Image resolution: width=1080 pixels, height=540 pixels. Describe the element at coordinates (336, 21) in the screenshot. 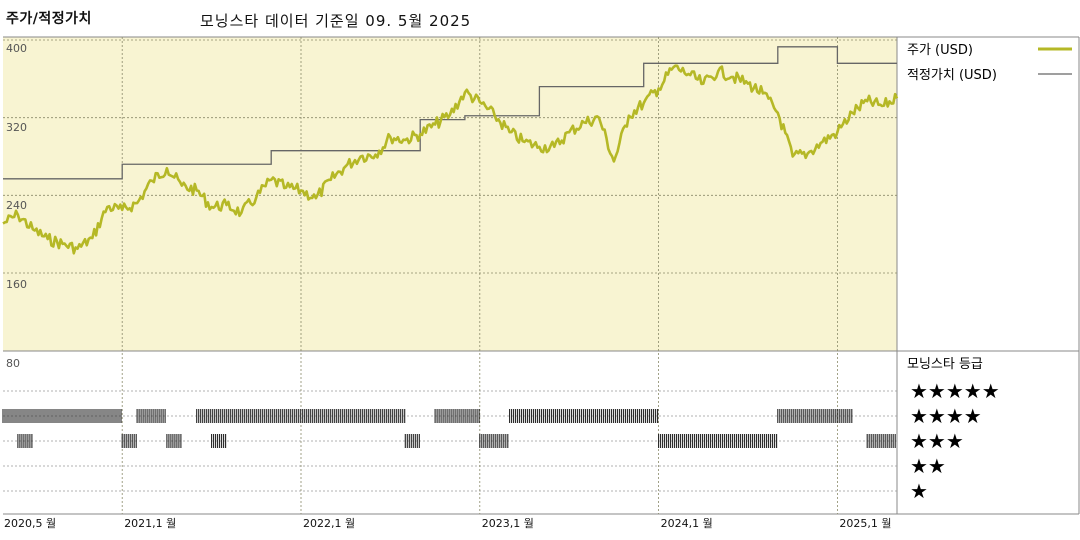

I see `data-date-label: 모닝스타 데이터 기준일 09. 5월 2025` at that location.